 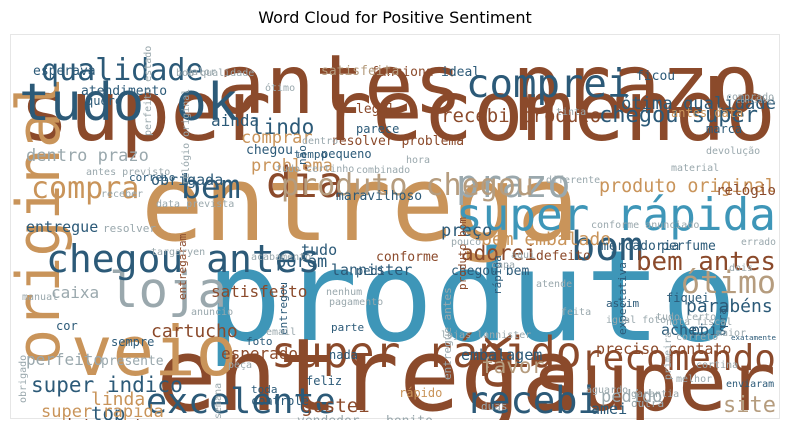 What do you see at coordinates (640, 246) in the screenshot?
I see `word-mercadoria: mercadoria` at bounding box center [640, 246].